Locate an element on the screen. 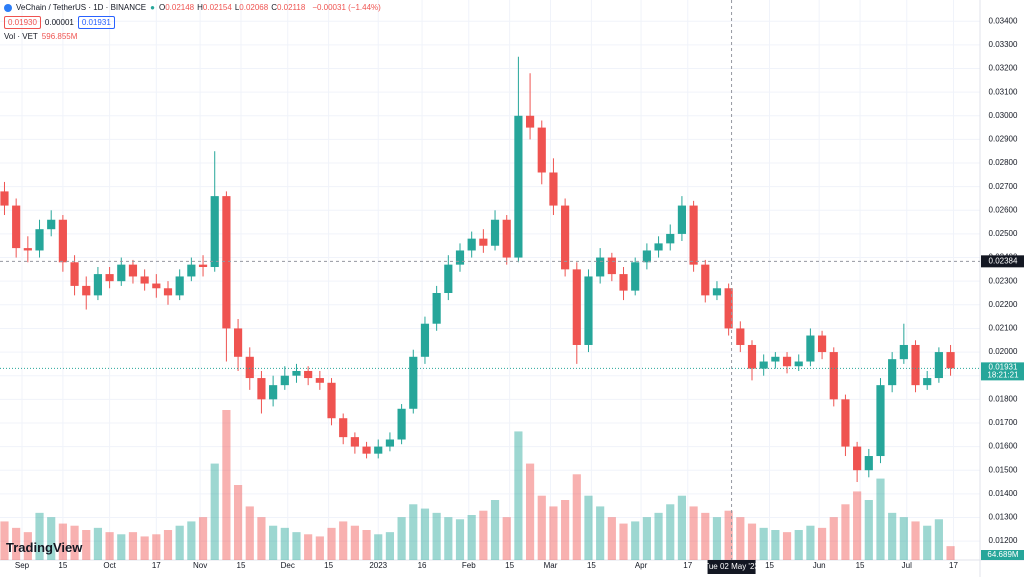 The width and height of the screenshot is (1024, 577). x-tick-label: Apr is located at coordinates (641, 565).